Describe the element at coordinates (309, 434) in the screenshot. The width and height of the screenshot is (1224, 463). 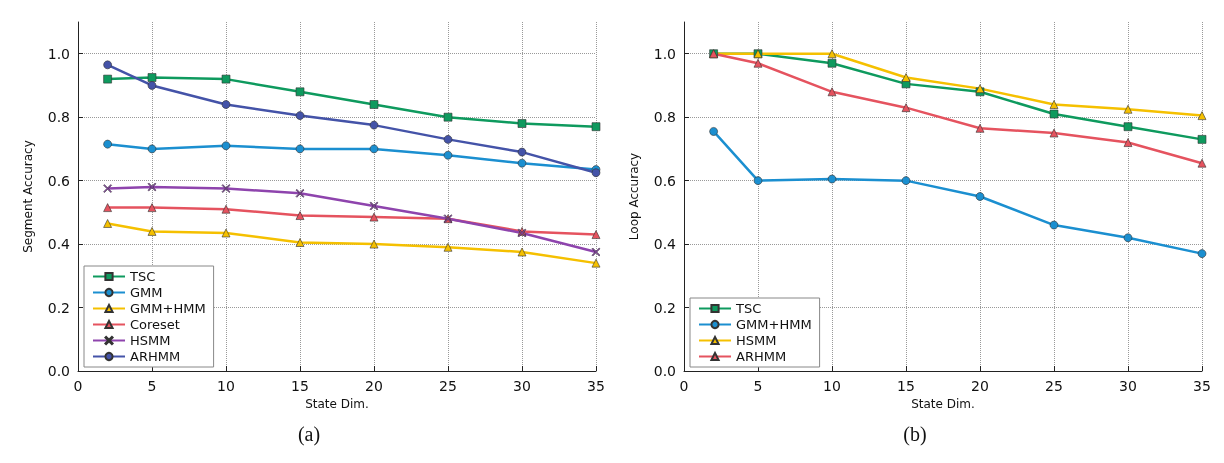
I see `text: (a)` at that location.